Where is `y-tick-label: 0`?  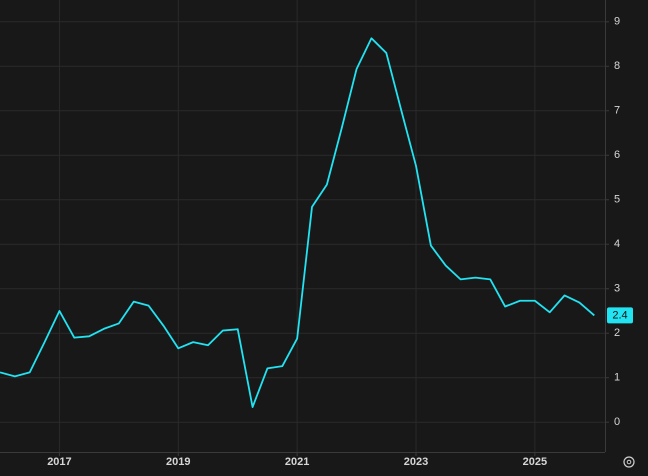 y-tick-label: 0 is located at coordinates (617, 422).